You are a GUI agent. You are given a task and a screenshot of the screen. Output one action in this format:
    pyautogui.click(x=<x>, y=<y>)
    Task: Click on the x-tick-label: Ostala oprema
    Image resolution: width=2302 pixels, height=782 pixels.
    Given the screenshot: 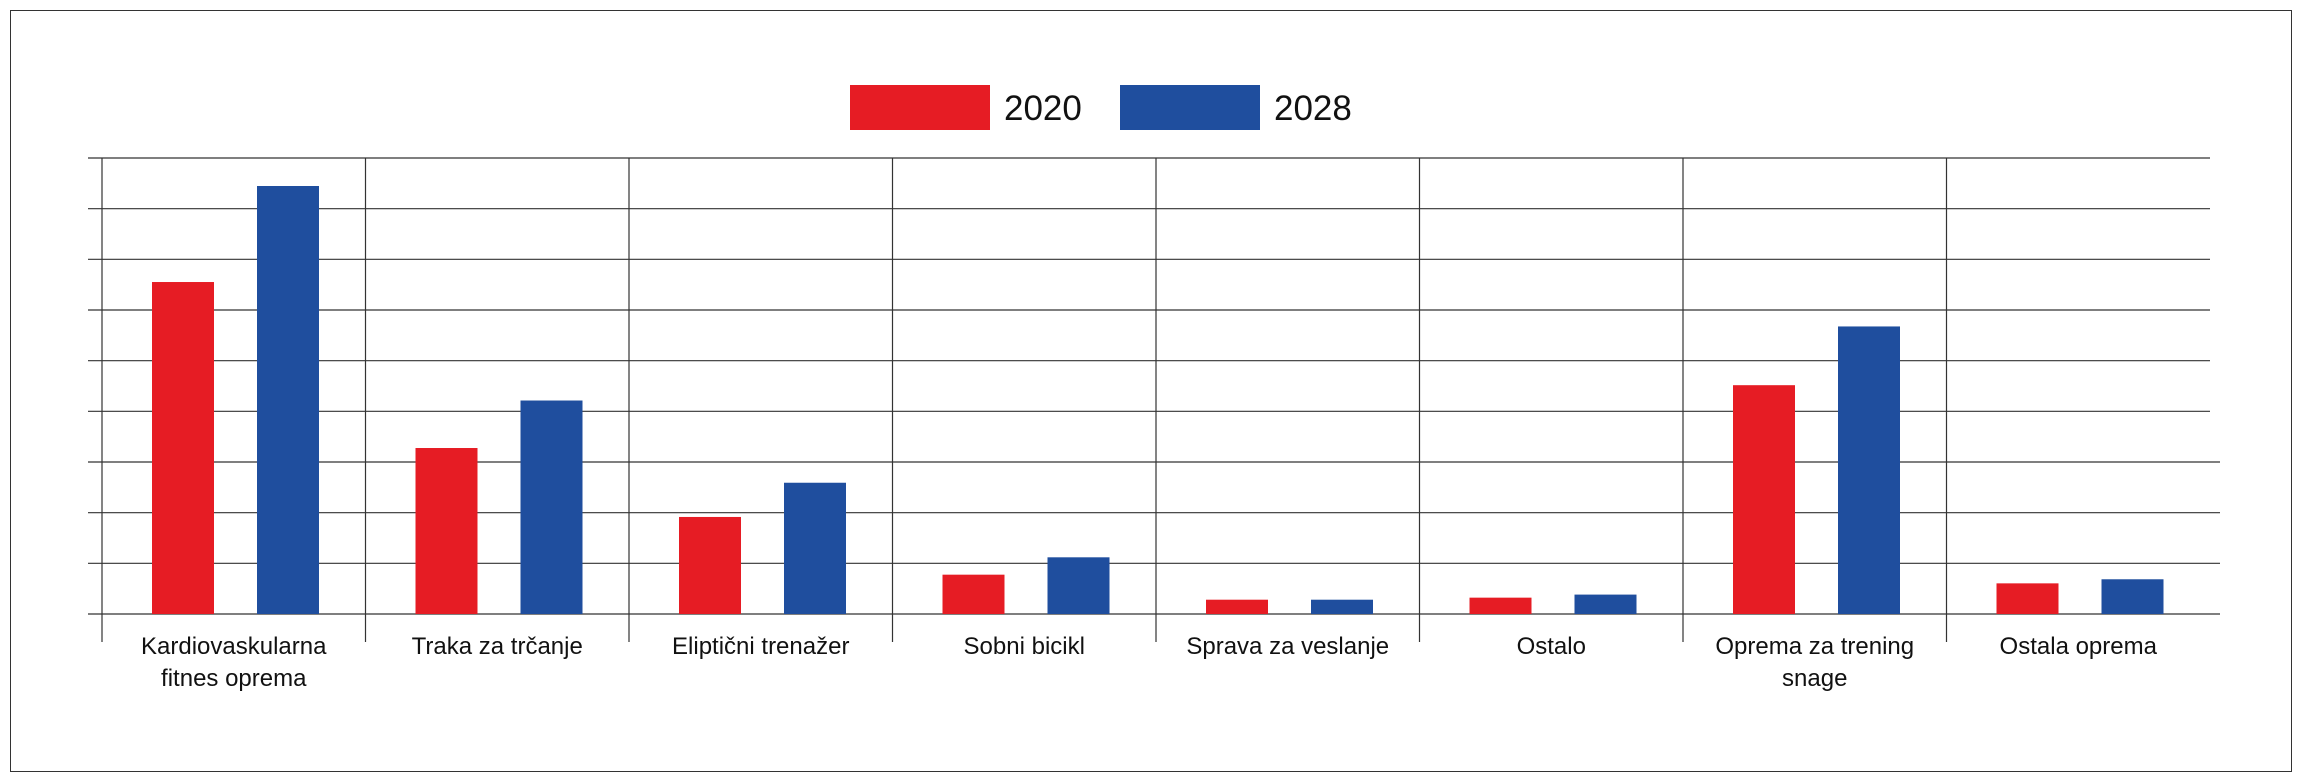 What is the action you would take?
    pyautogui.click(x=2079, y=646)
    